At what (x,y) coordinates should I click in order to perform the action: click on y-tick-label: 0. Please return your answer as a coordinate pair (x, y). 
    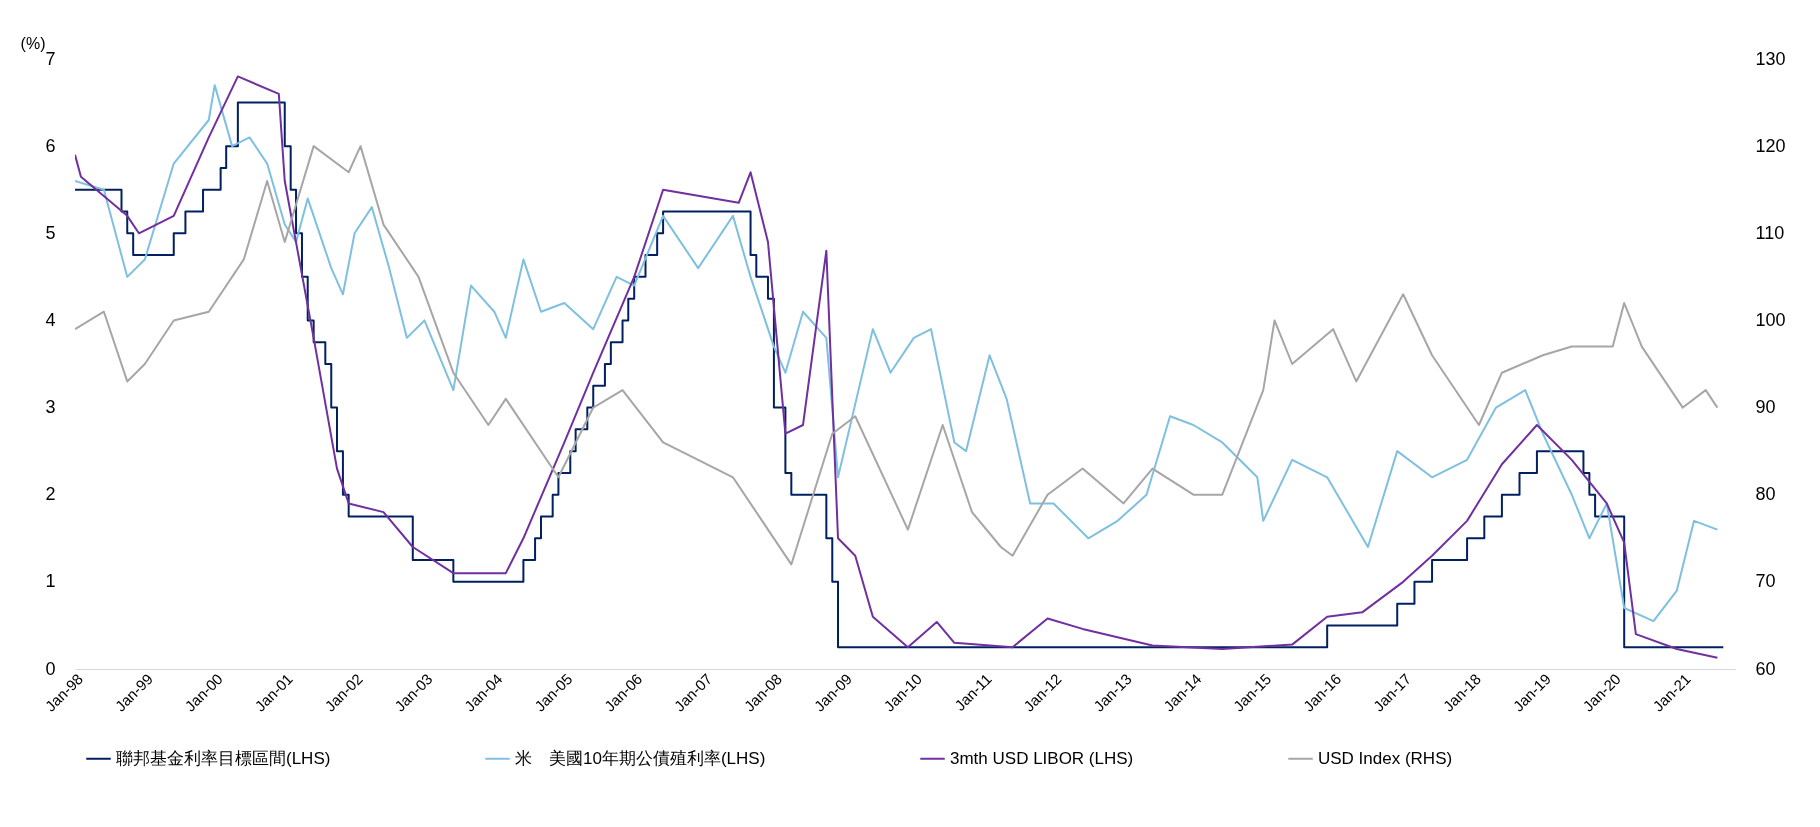
    Looking at the image, I should click on (50, 668).